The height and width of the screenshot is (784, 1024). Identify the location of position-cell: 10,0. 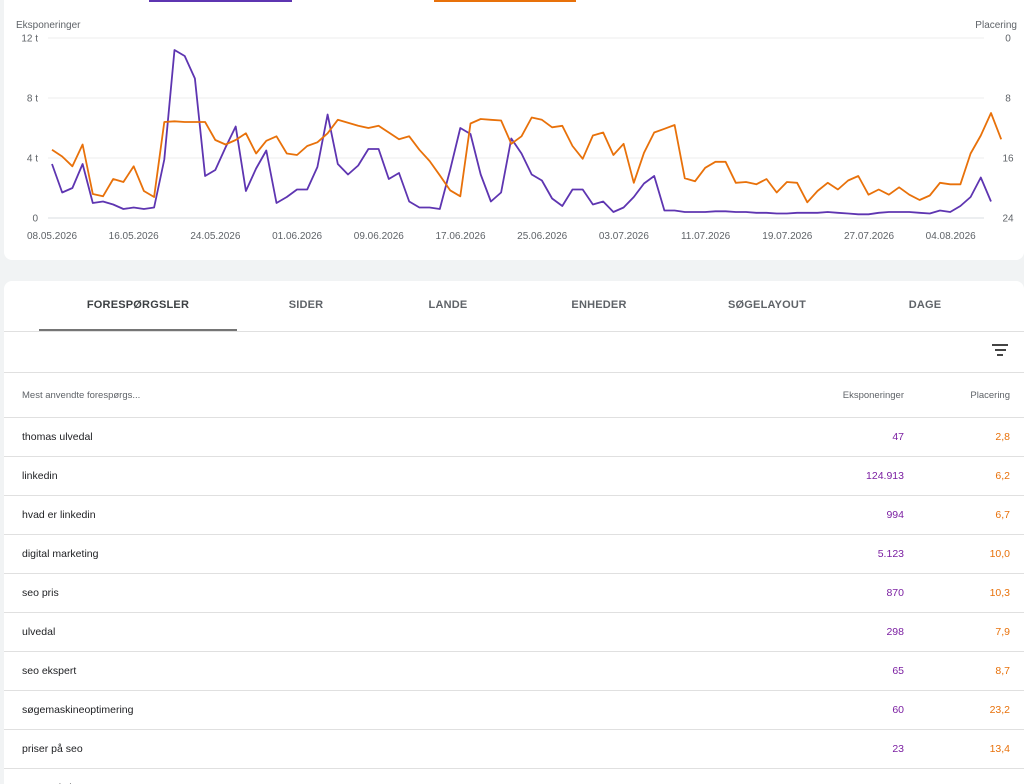
(999, 554).